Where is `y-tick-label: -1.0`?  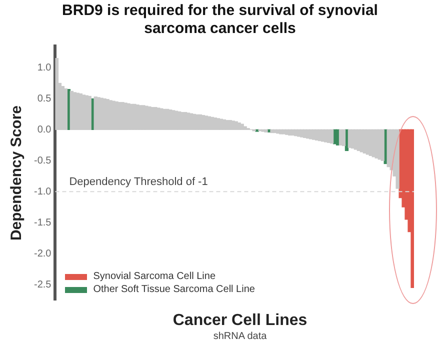 y-tick-label: -1.0 is located at coordinates (43, 192).